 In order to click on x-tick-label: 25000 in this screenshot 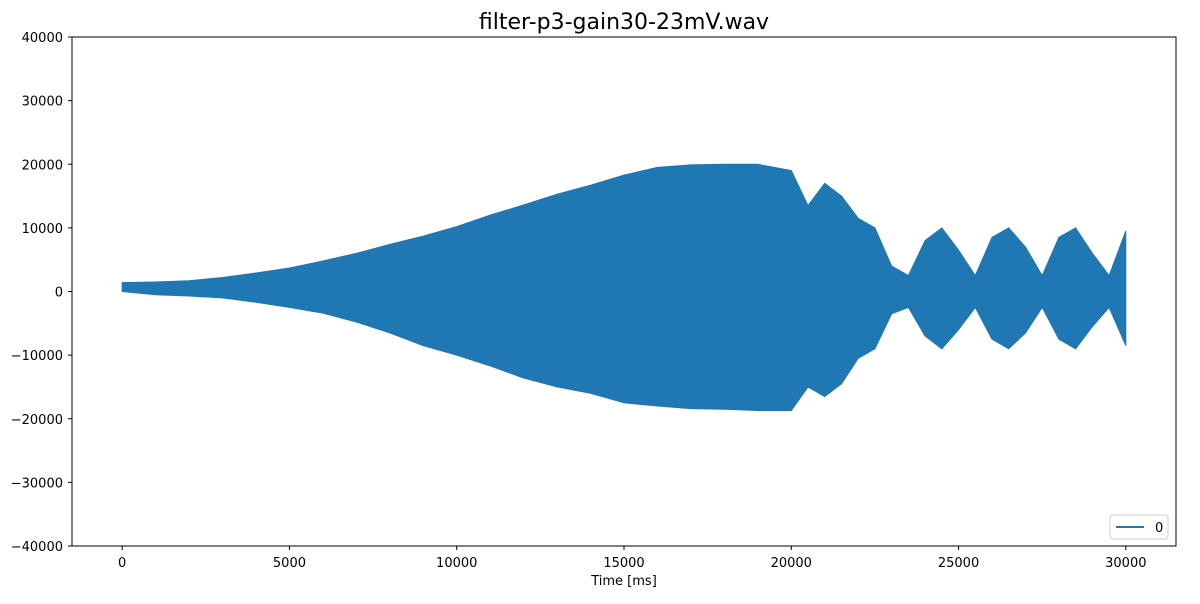, I will do `click(958, 563)`.